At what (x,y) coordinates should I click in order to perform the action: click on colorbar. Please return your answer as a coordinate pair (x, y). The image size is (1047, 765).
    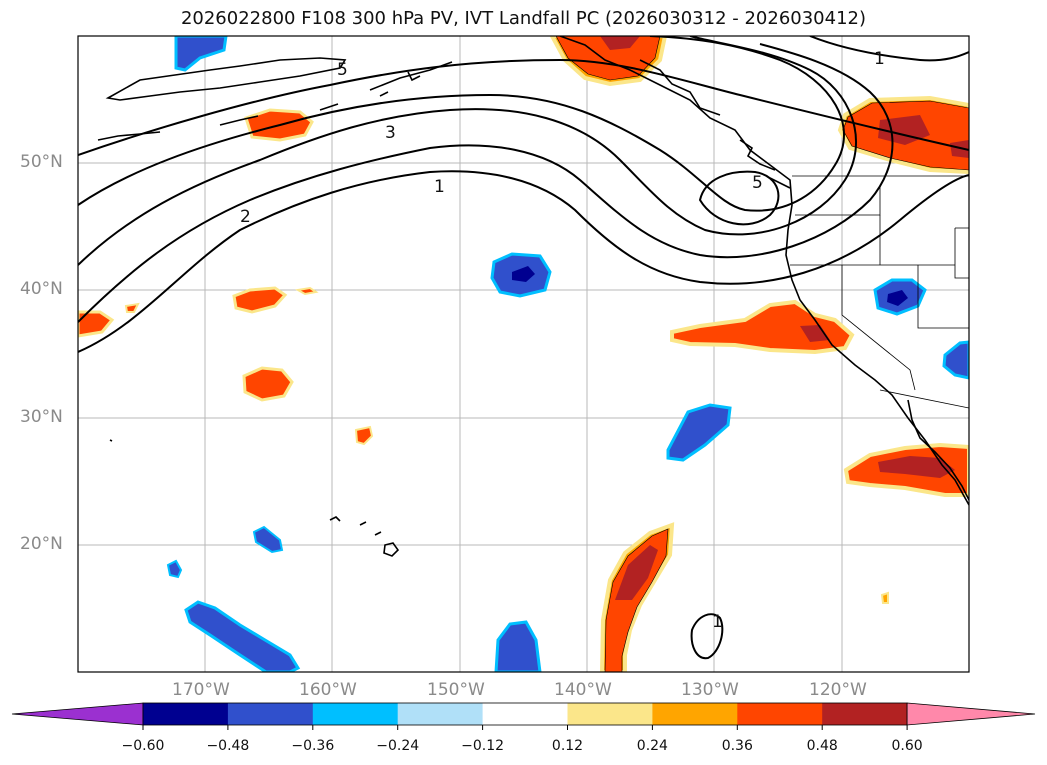
    Looking at the image, I should click on (523, 716).